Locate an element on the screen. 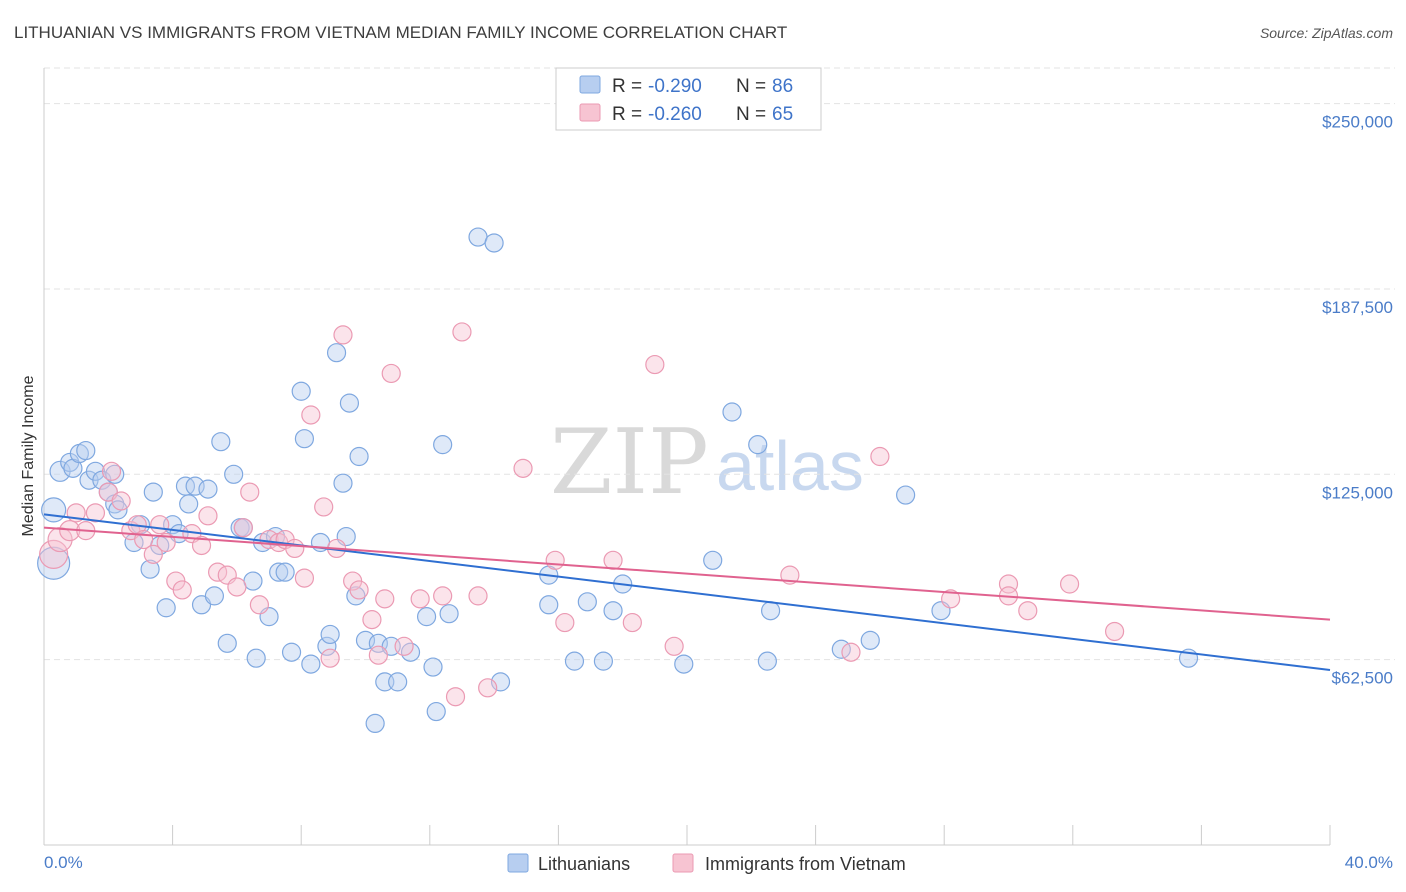 This screenshot has height=892, width=1406. y-tick-label-2: $187,500 is located at coordinates (1357, 307).